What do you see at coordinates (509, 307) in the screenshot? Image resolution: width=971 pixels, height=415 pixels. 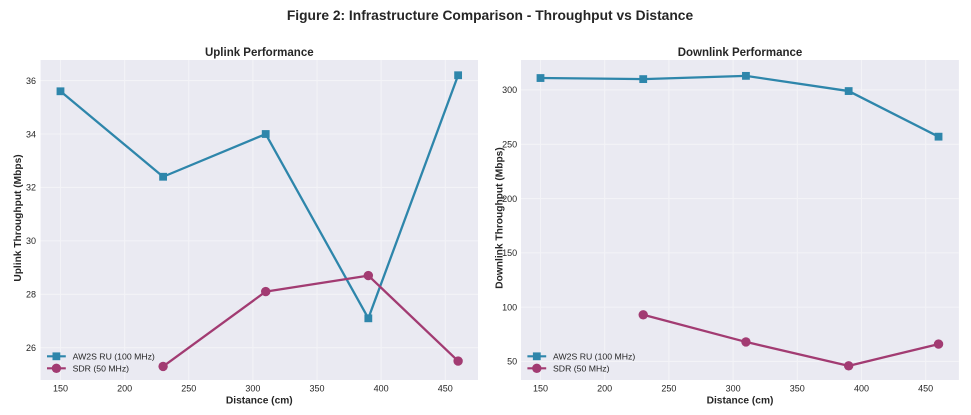 I see `svg-text: 100` at bounding box center [509, 307].